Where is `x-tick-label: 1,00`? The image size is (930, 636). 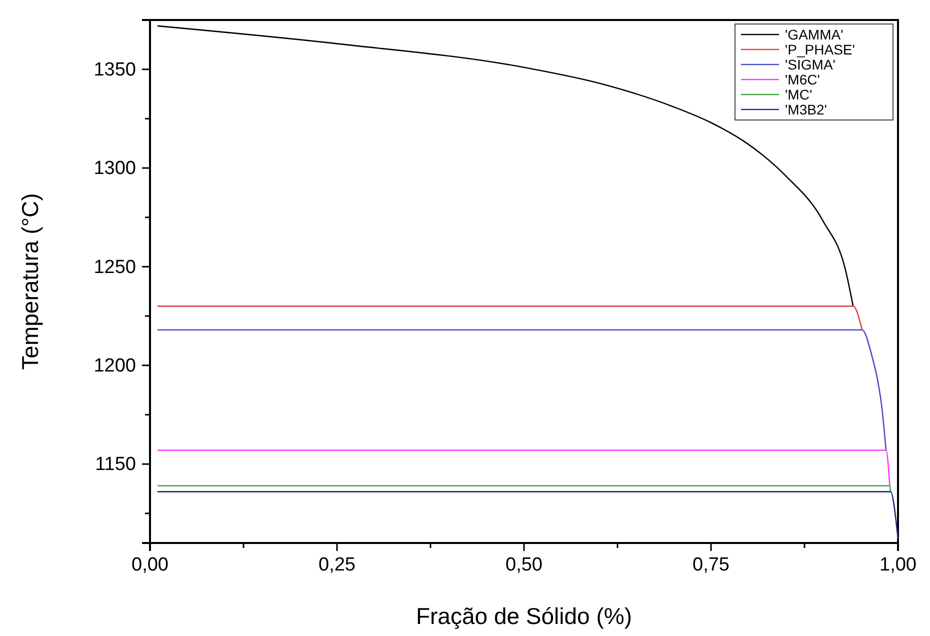 x-tick-label: 1,00 is located at coordinates (898, 565).